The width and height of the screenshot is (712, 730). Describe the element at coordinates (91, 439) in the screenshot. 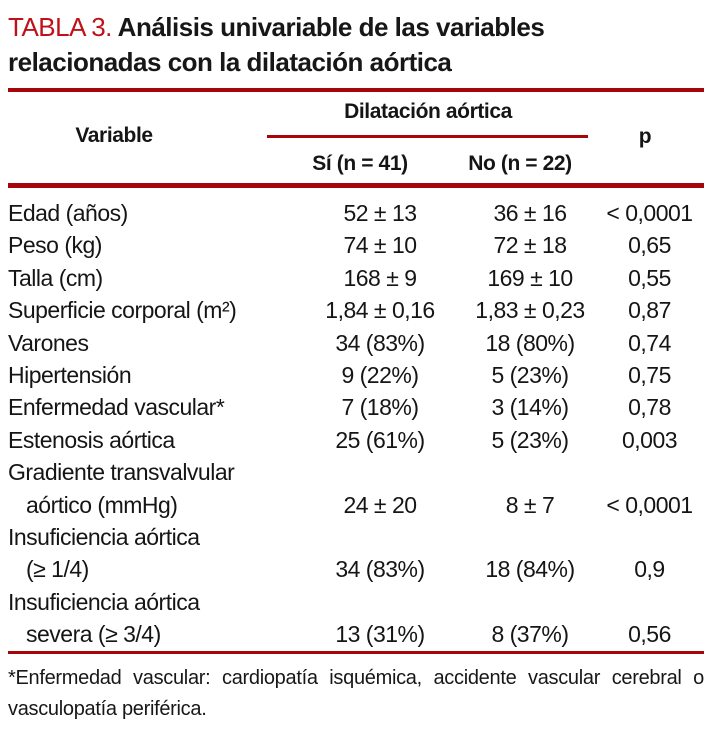

I see `row-variable-label: Estenosis aórtica` at that location.